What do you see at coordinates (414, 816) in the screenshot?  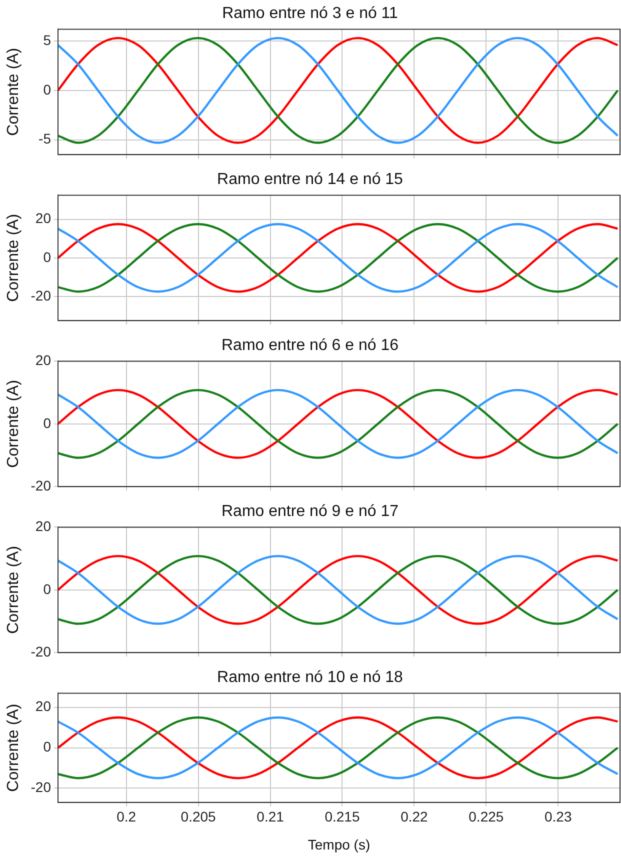 I see `x-tick-label: 0.22` at bounding box center [414, 816].